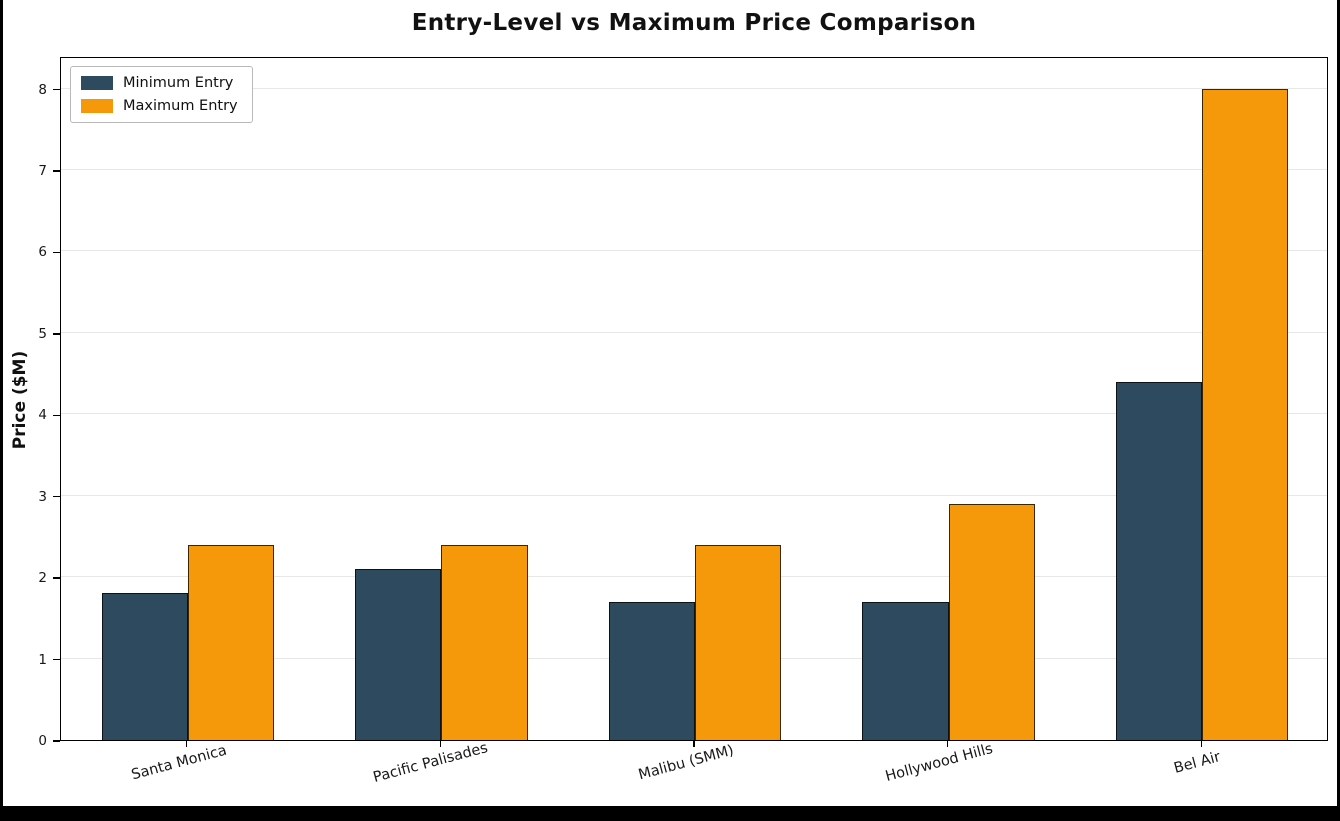  I want to click on bar-minimum-entry-pacific-palisades, so click(398, 654).